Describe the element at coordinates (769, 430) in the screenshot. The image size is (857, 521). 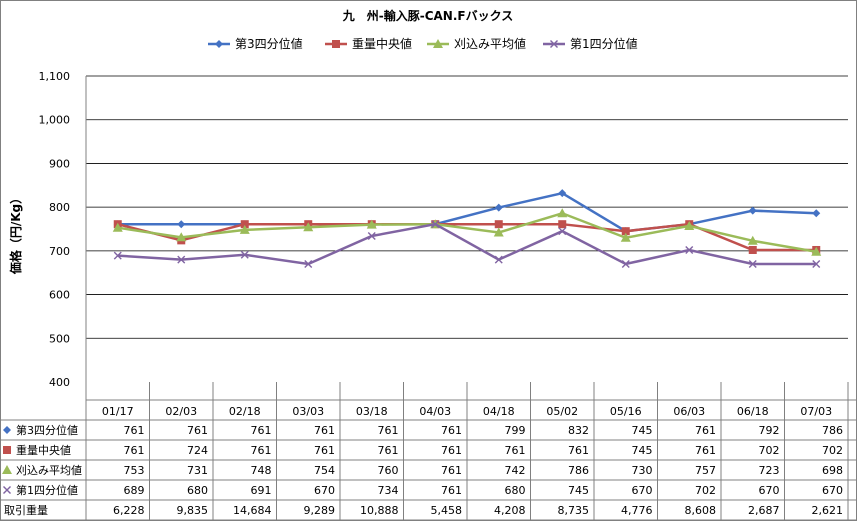
I see `table-cell-1-11: 792` at that location.